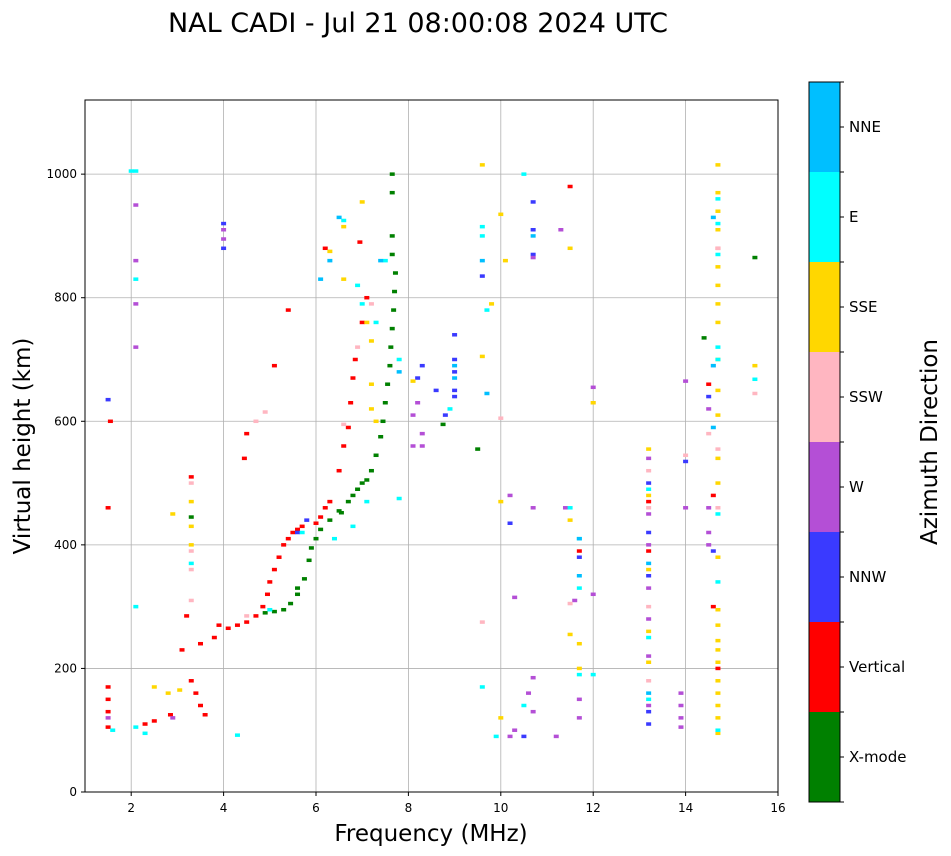 This screenshot has width=951, height=856. I want to click on y-tick-label: 1000, so click(61, 174).